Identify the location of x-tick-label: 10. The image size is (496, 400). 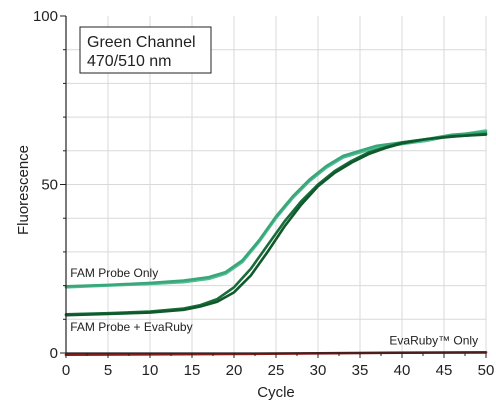
(150, 370).